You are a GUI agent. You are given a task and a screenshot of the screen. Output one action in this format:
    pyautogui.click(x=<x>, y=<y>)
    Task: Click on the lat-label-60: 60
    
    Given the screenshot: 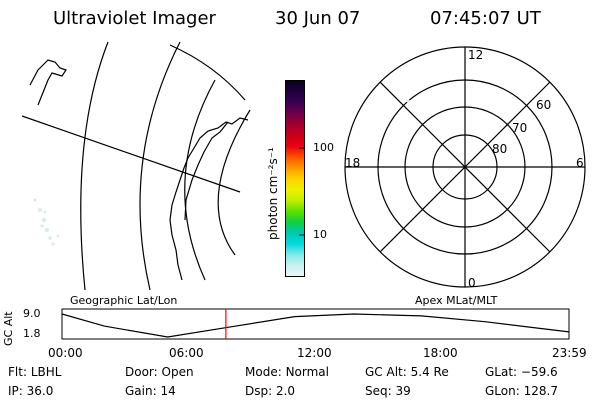 What is the action you would take?
    pyautogui.click(x=544, y=105)
    